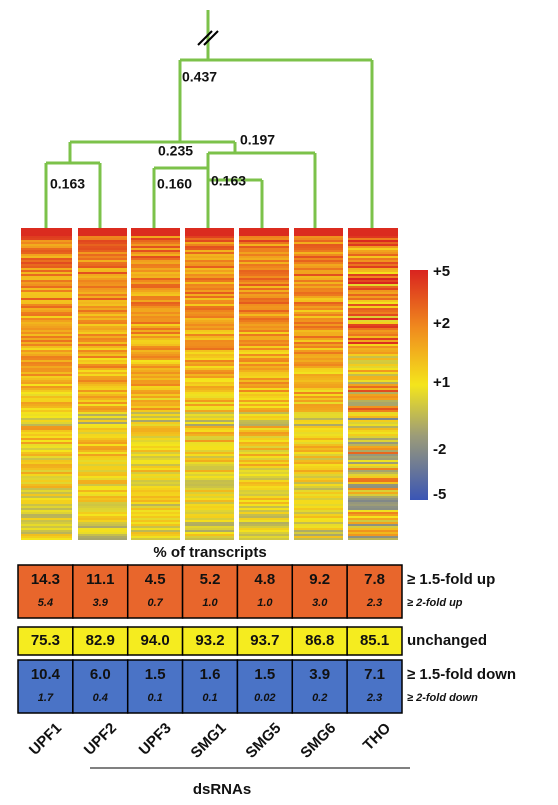 The width and height of the screenshot is (558, 805). What do you see at coordinates (155, 603) in the screenshot?
I see `cell-subvalue: 0.7` at bounding box center [155, 603].